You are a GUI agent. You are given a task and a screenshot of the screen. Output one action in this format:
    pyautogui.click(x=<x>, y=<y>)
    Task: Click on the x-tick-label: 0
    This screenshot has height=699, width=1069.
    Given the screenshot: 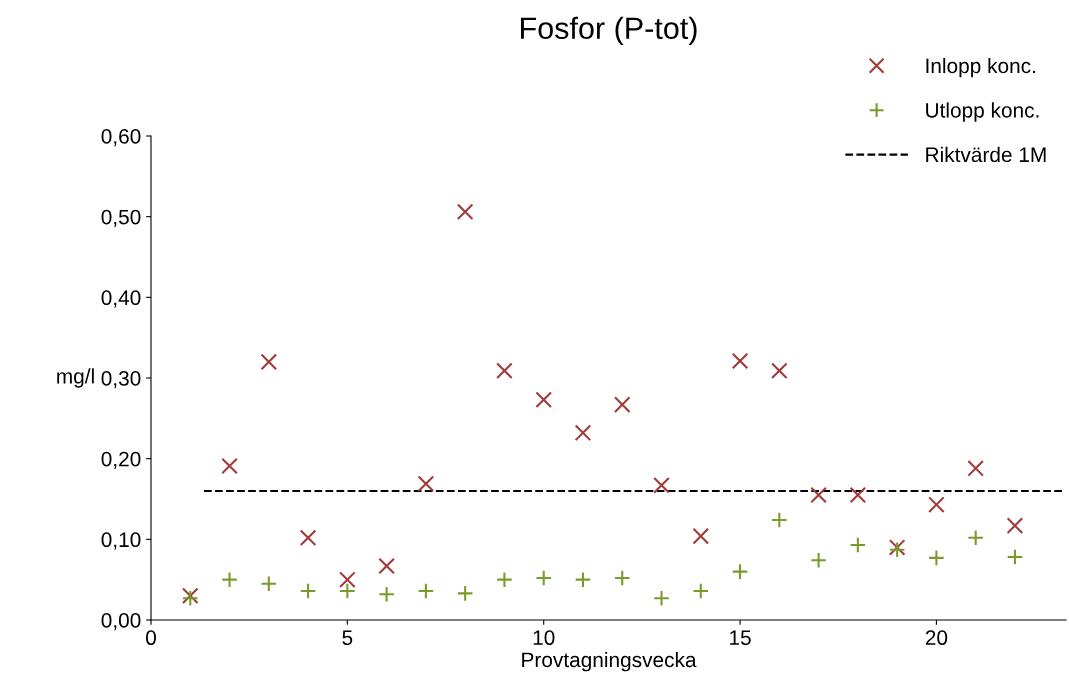 What is the action you would take?
    pyautogui.click(x=151, y=638)
    